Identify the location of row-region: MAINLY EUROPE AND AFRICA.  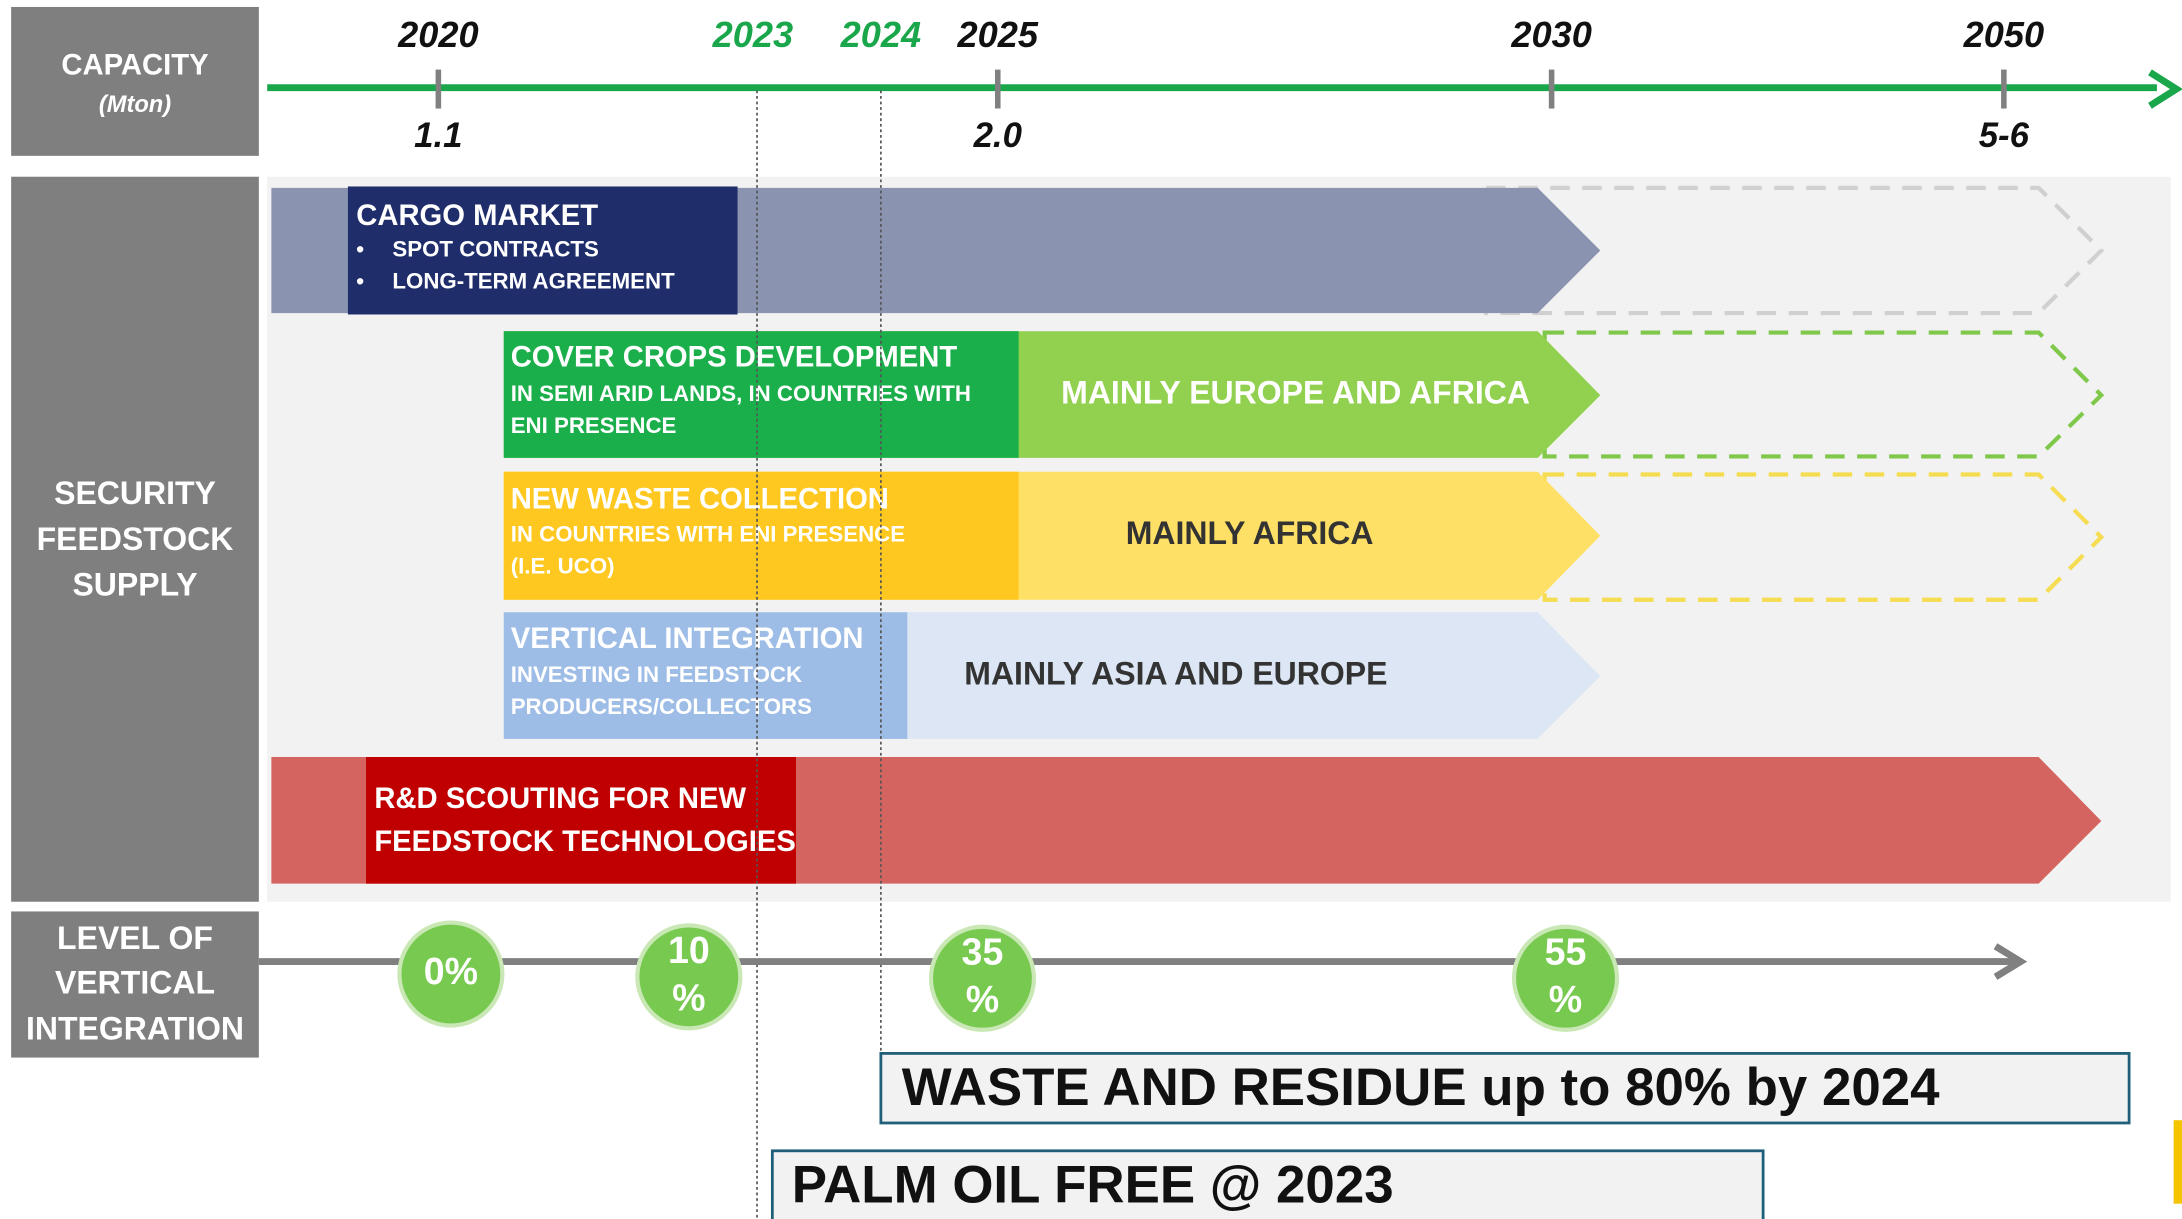
(1295, 393).